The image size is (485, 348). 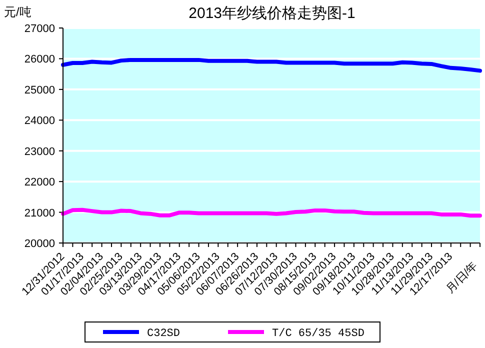 What do you see at coordinates (39, 182) in the screenshot?
I see `y-tick-label: 22000` at bounding box center [39, 182].